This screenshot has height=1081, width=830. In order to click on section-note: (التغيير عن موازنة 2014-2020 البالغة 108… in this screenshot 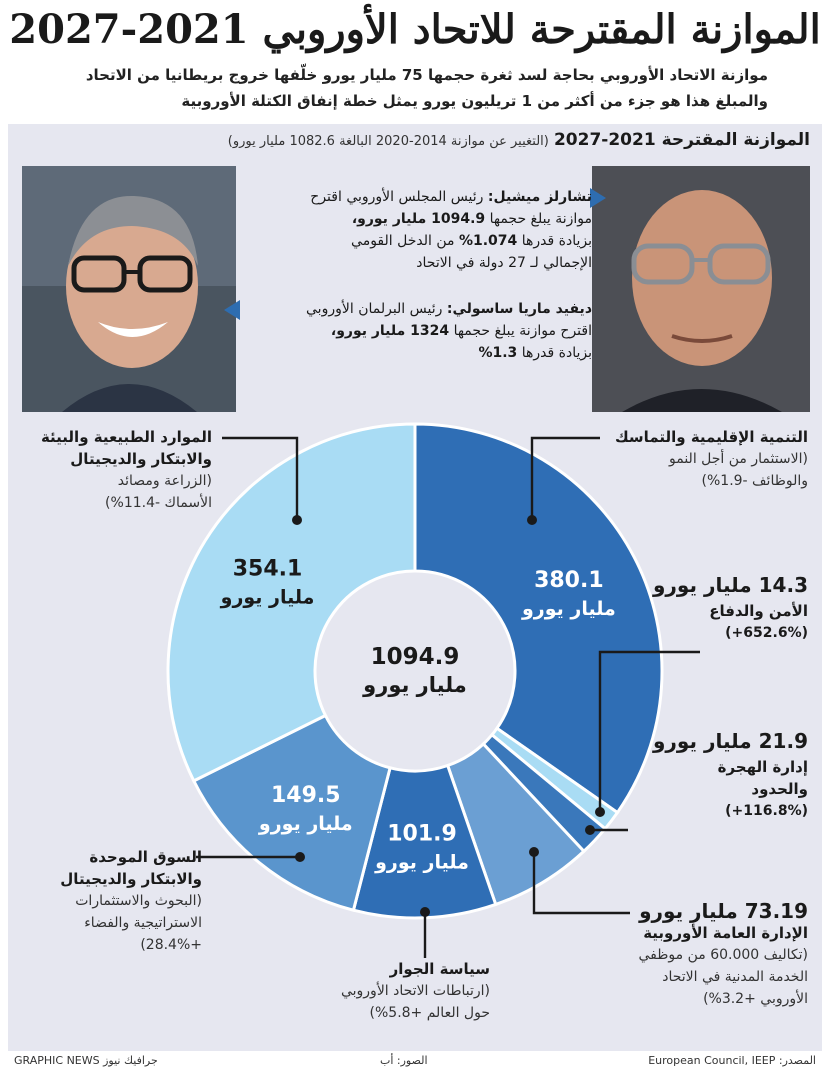, I will do `click(388, 141)`.